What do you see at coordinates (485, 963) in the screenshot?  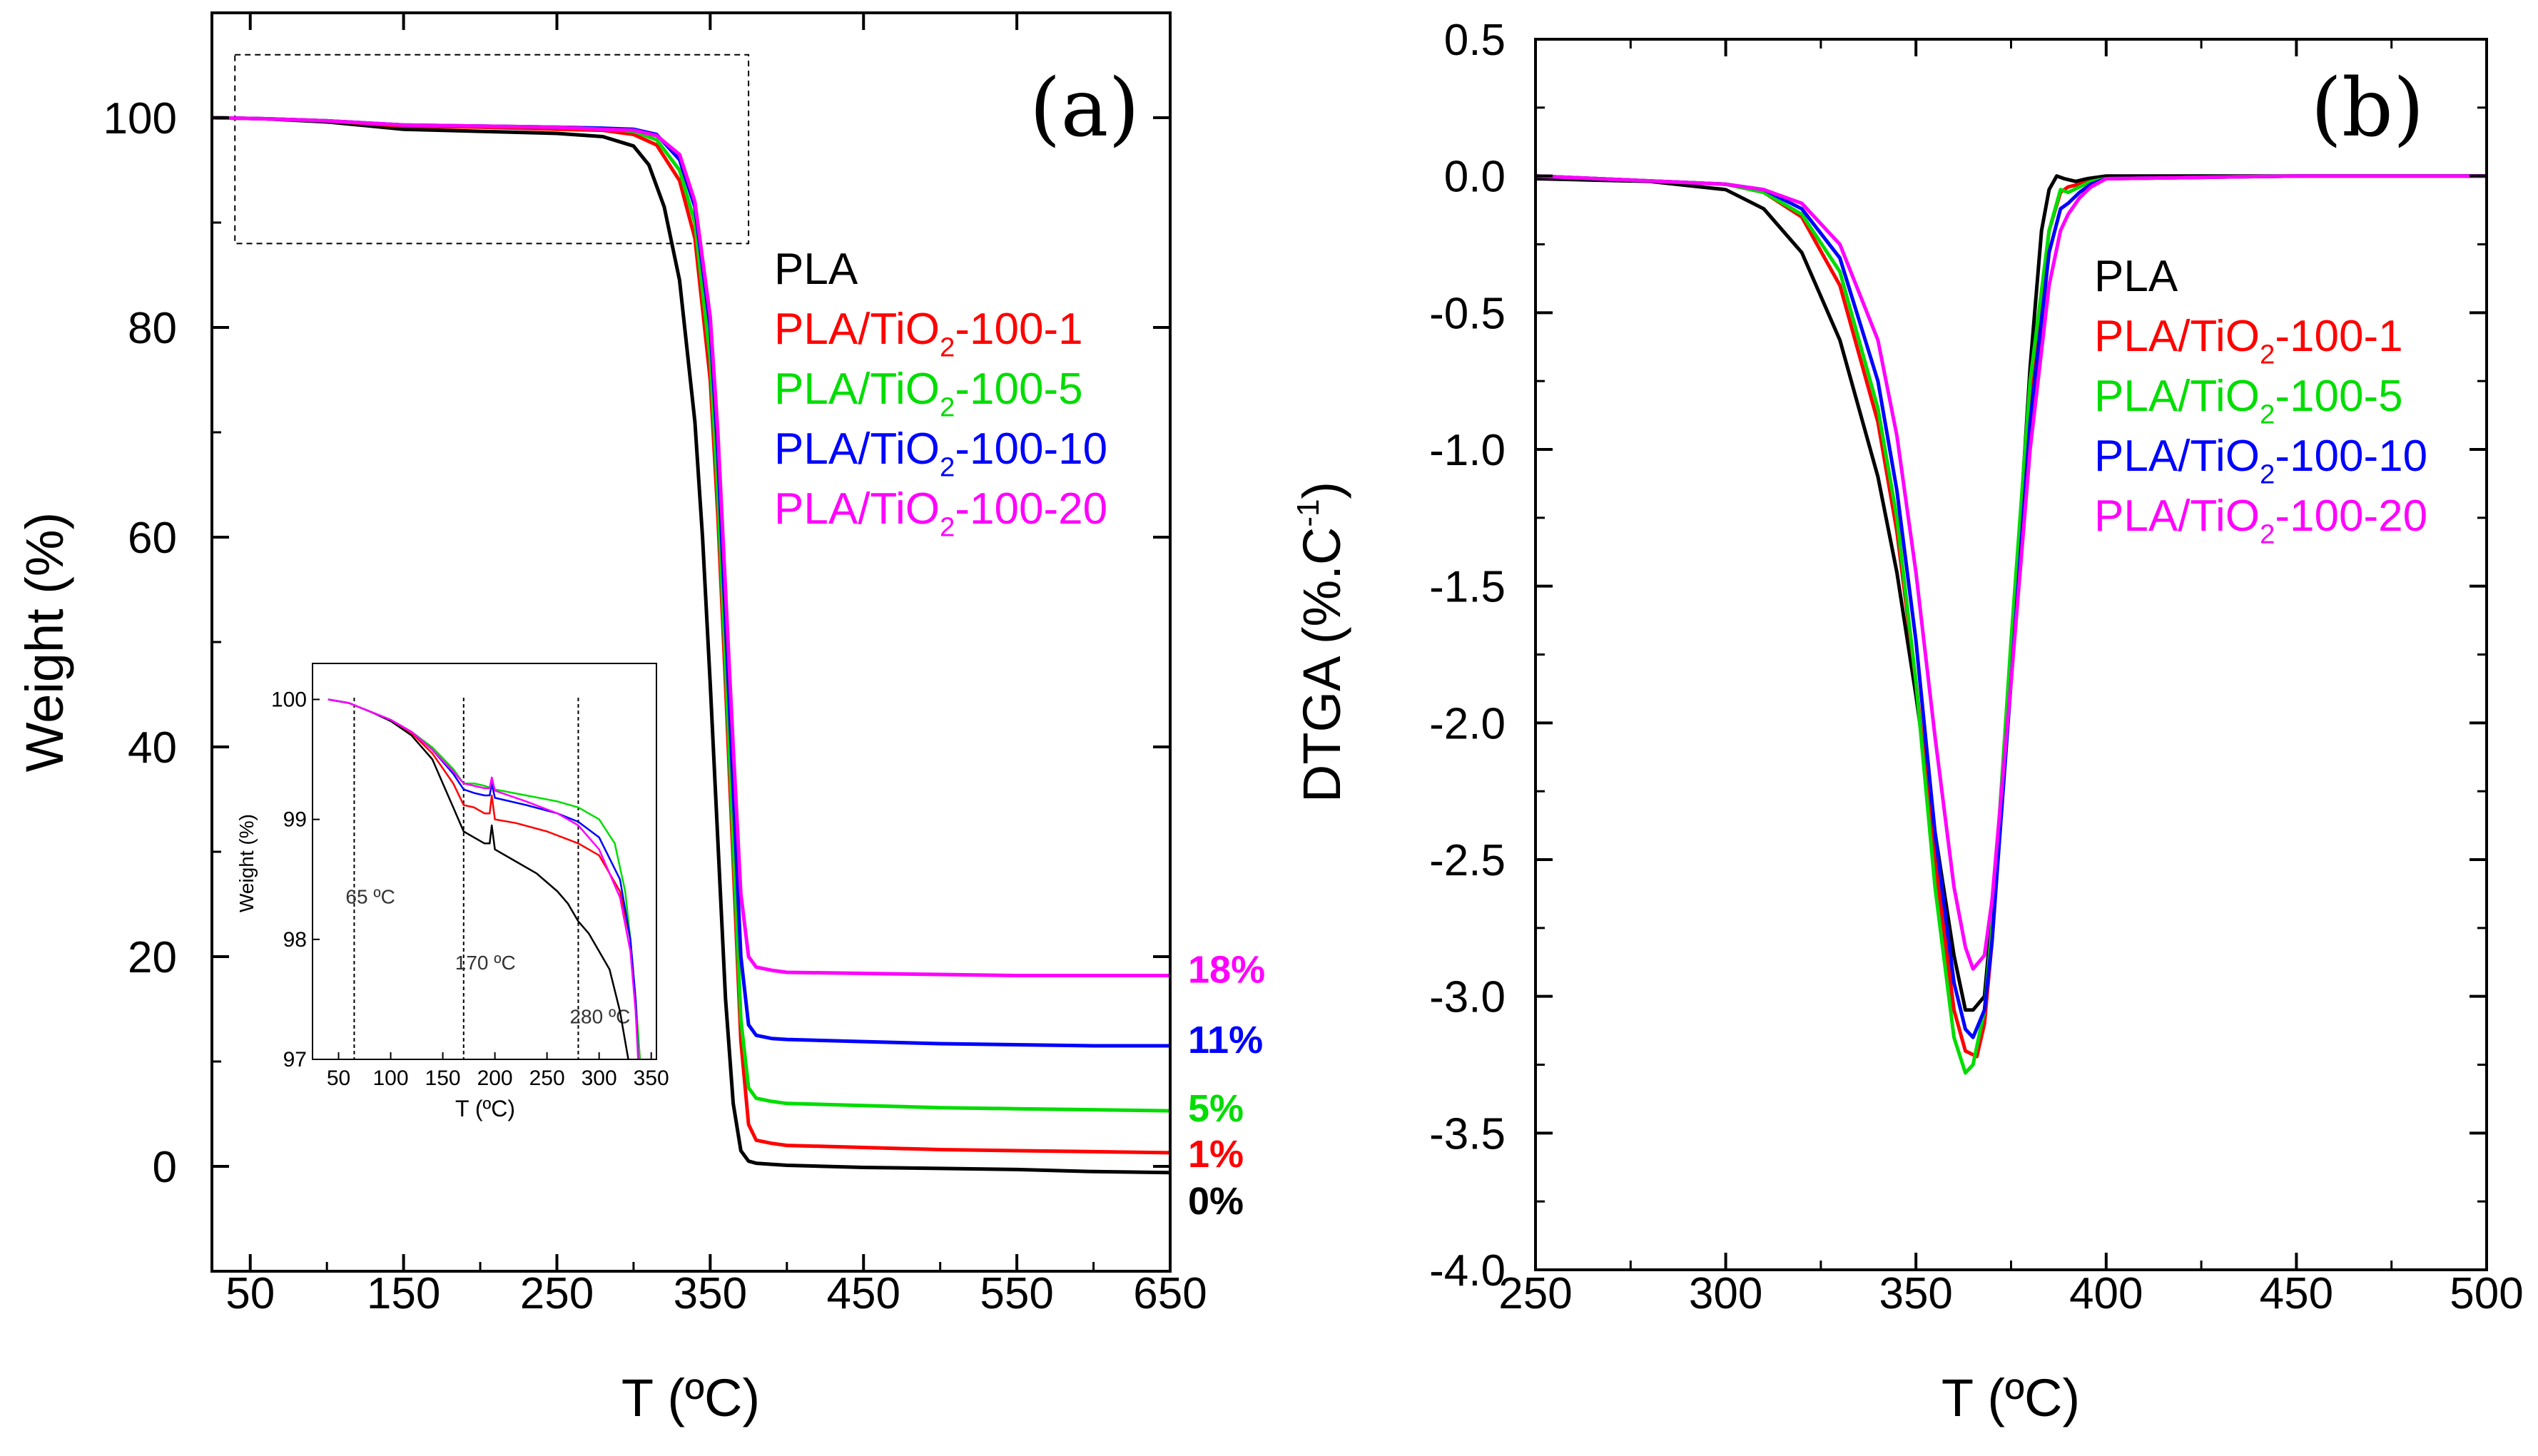 I see `annotation-label: 170 ºC` at bounding box center [485, 963].